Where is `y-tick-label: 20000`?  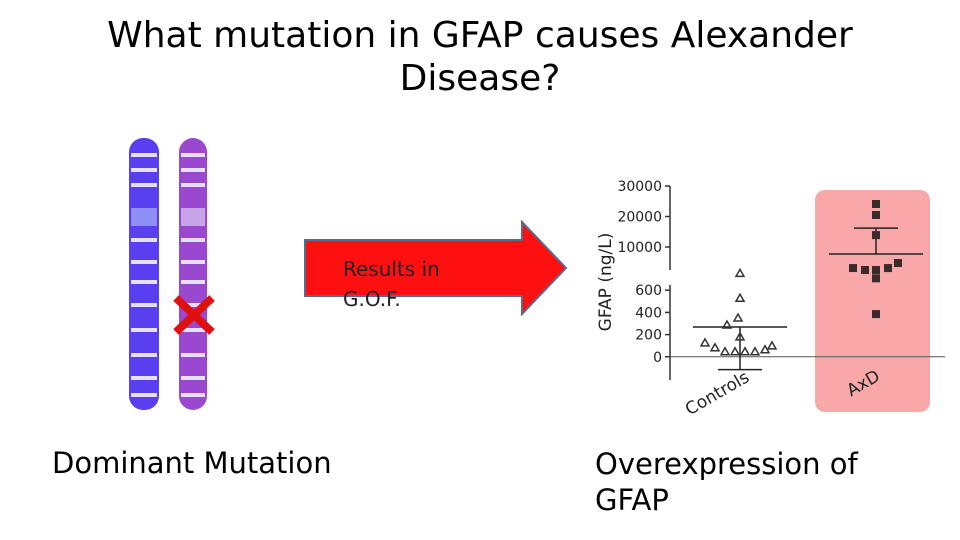
y-tick-label: 20000 is located at coordinates (639, 218).